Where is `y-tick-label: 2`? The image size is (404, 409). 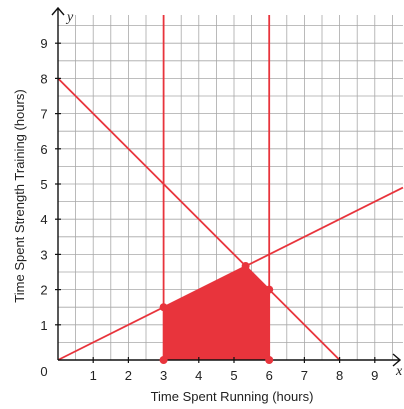
y-tick-label: 2 is located at coordinates (43, 290).